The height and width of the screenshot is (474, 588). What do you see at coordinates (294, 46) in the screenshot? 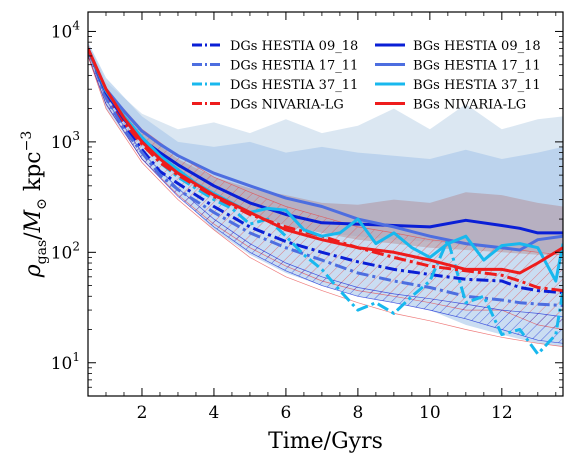
I see `legend-label: DGs HESTIA 09_18` at bounding box center [294, 46].